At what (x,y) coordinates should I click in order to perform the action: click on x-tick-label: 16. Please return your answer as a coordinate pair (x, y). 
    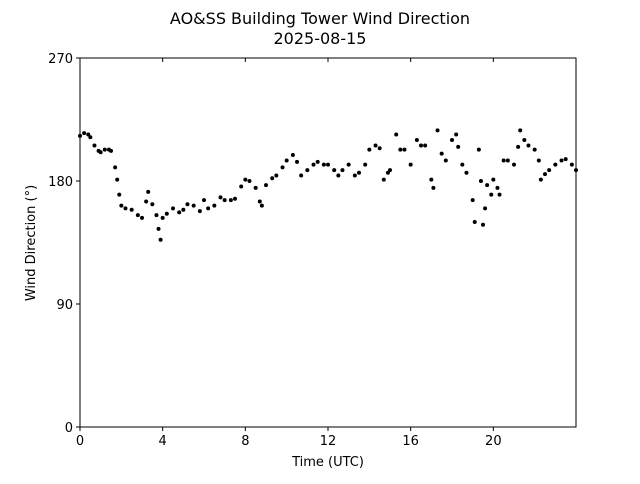
    Looking at the image, I should click on (410, 441).